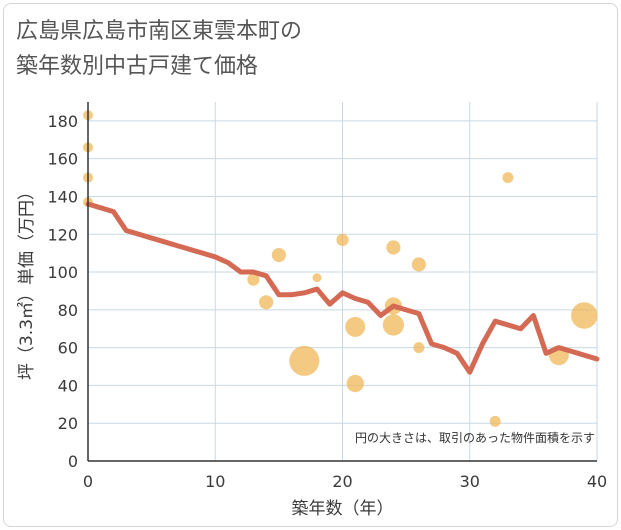 Image resolution: width=621 pixels, height=530 pixels. I want to click on chart-title-line2: 築年数別中古戸建て価格, so click(137, 66).